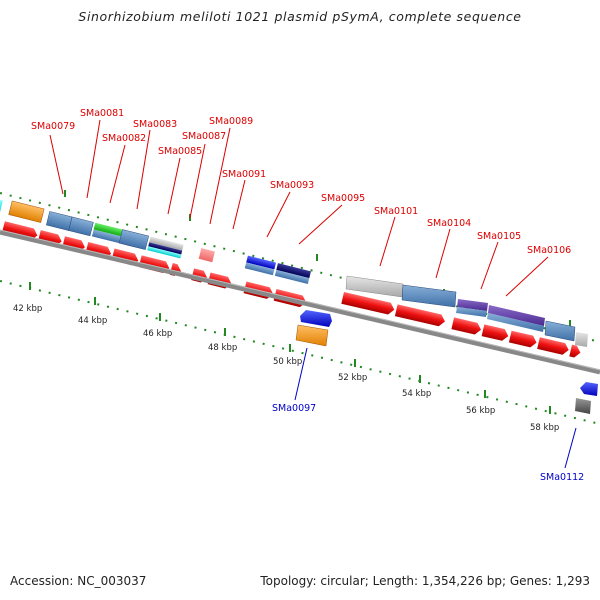 This screenshot has height=600, width=600. I want to click on feature-track-right, so click(466, 311).